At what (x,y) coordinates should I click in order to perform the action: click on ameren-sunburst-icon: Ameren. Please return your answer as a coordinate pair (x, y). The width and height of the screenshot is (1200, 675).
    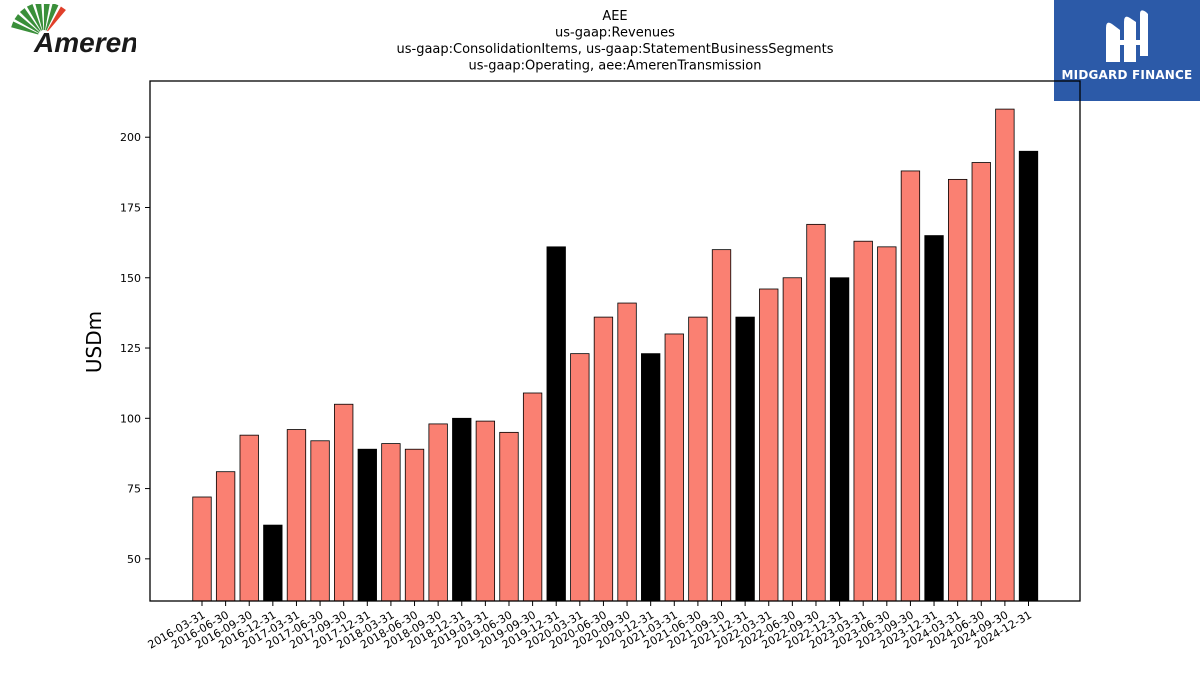
    Looking at the image, I should click on (74, 30).